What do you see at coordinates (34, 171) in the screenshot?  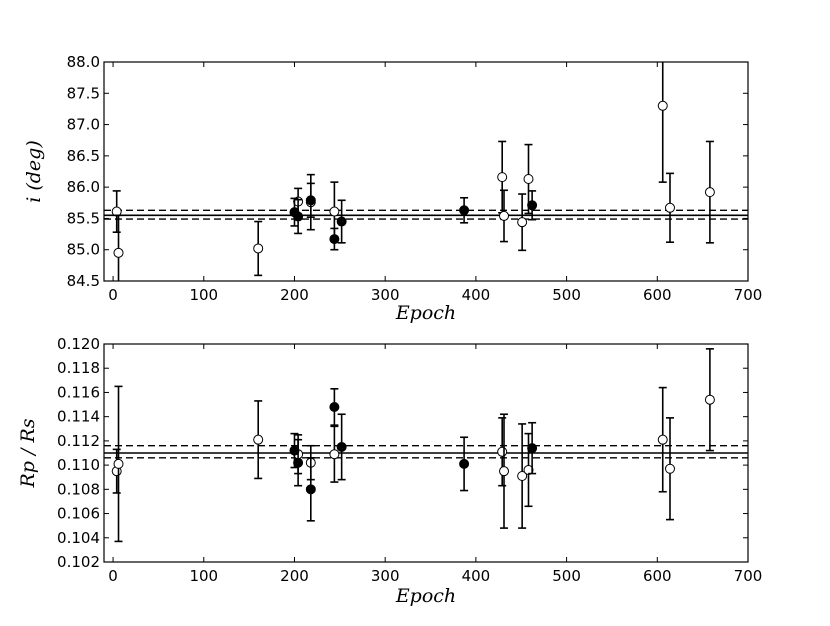 I see `y-axis-label: i (deg)` at bounding box center [34, 171].